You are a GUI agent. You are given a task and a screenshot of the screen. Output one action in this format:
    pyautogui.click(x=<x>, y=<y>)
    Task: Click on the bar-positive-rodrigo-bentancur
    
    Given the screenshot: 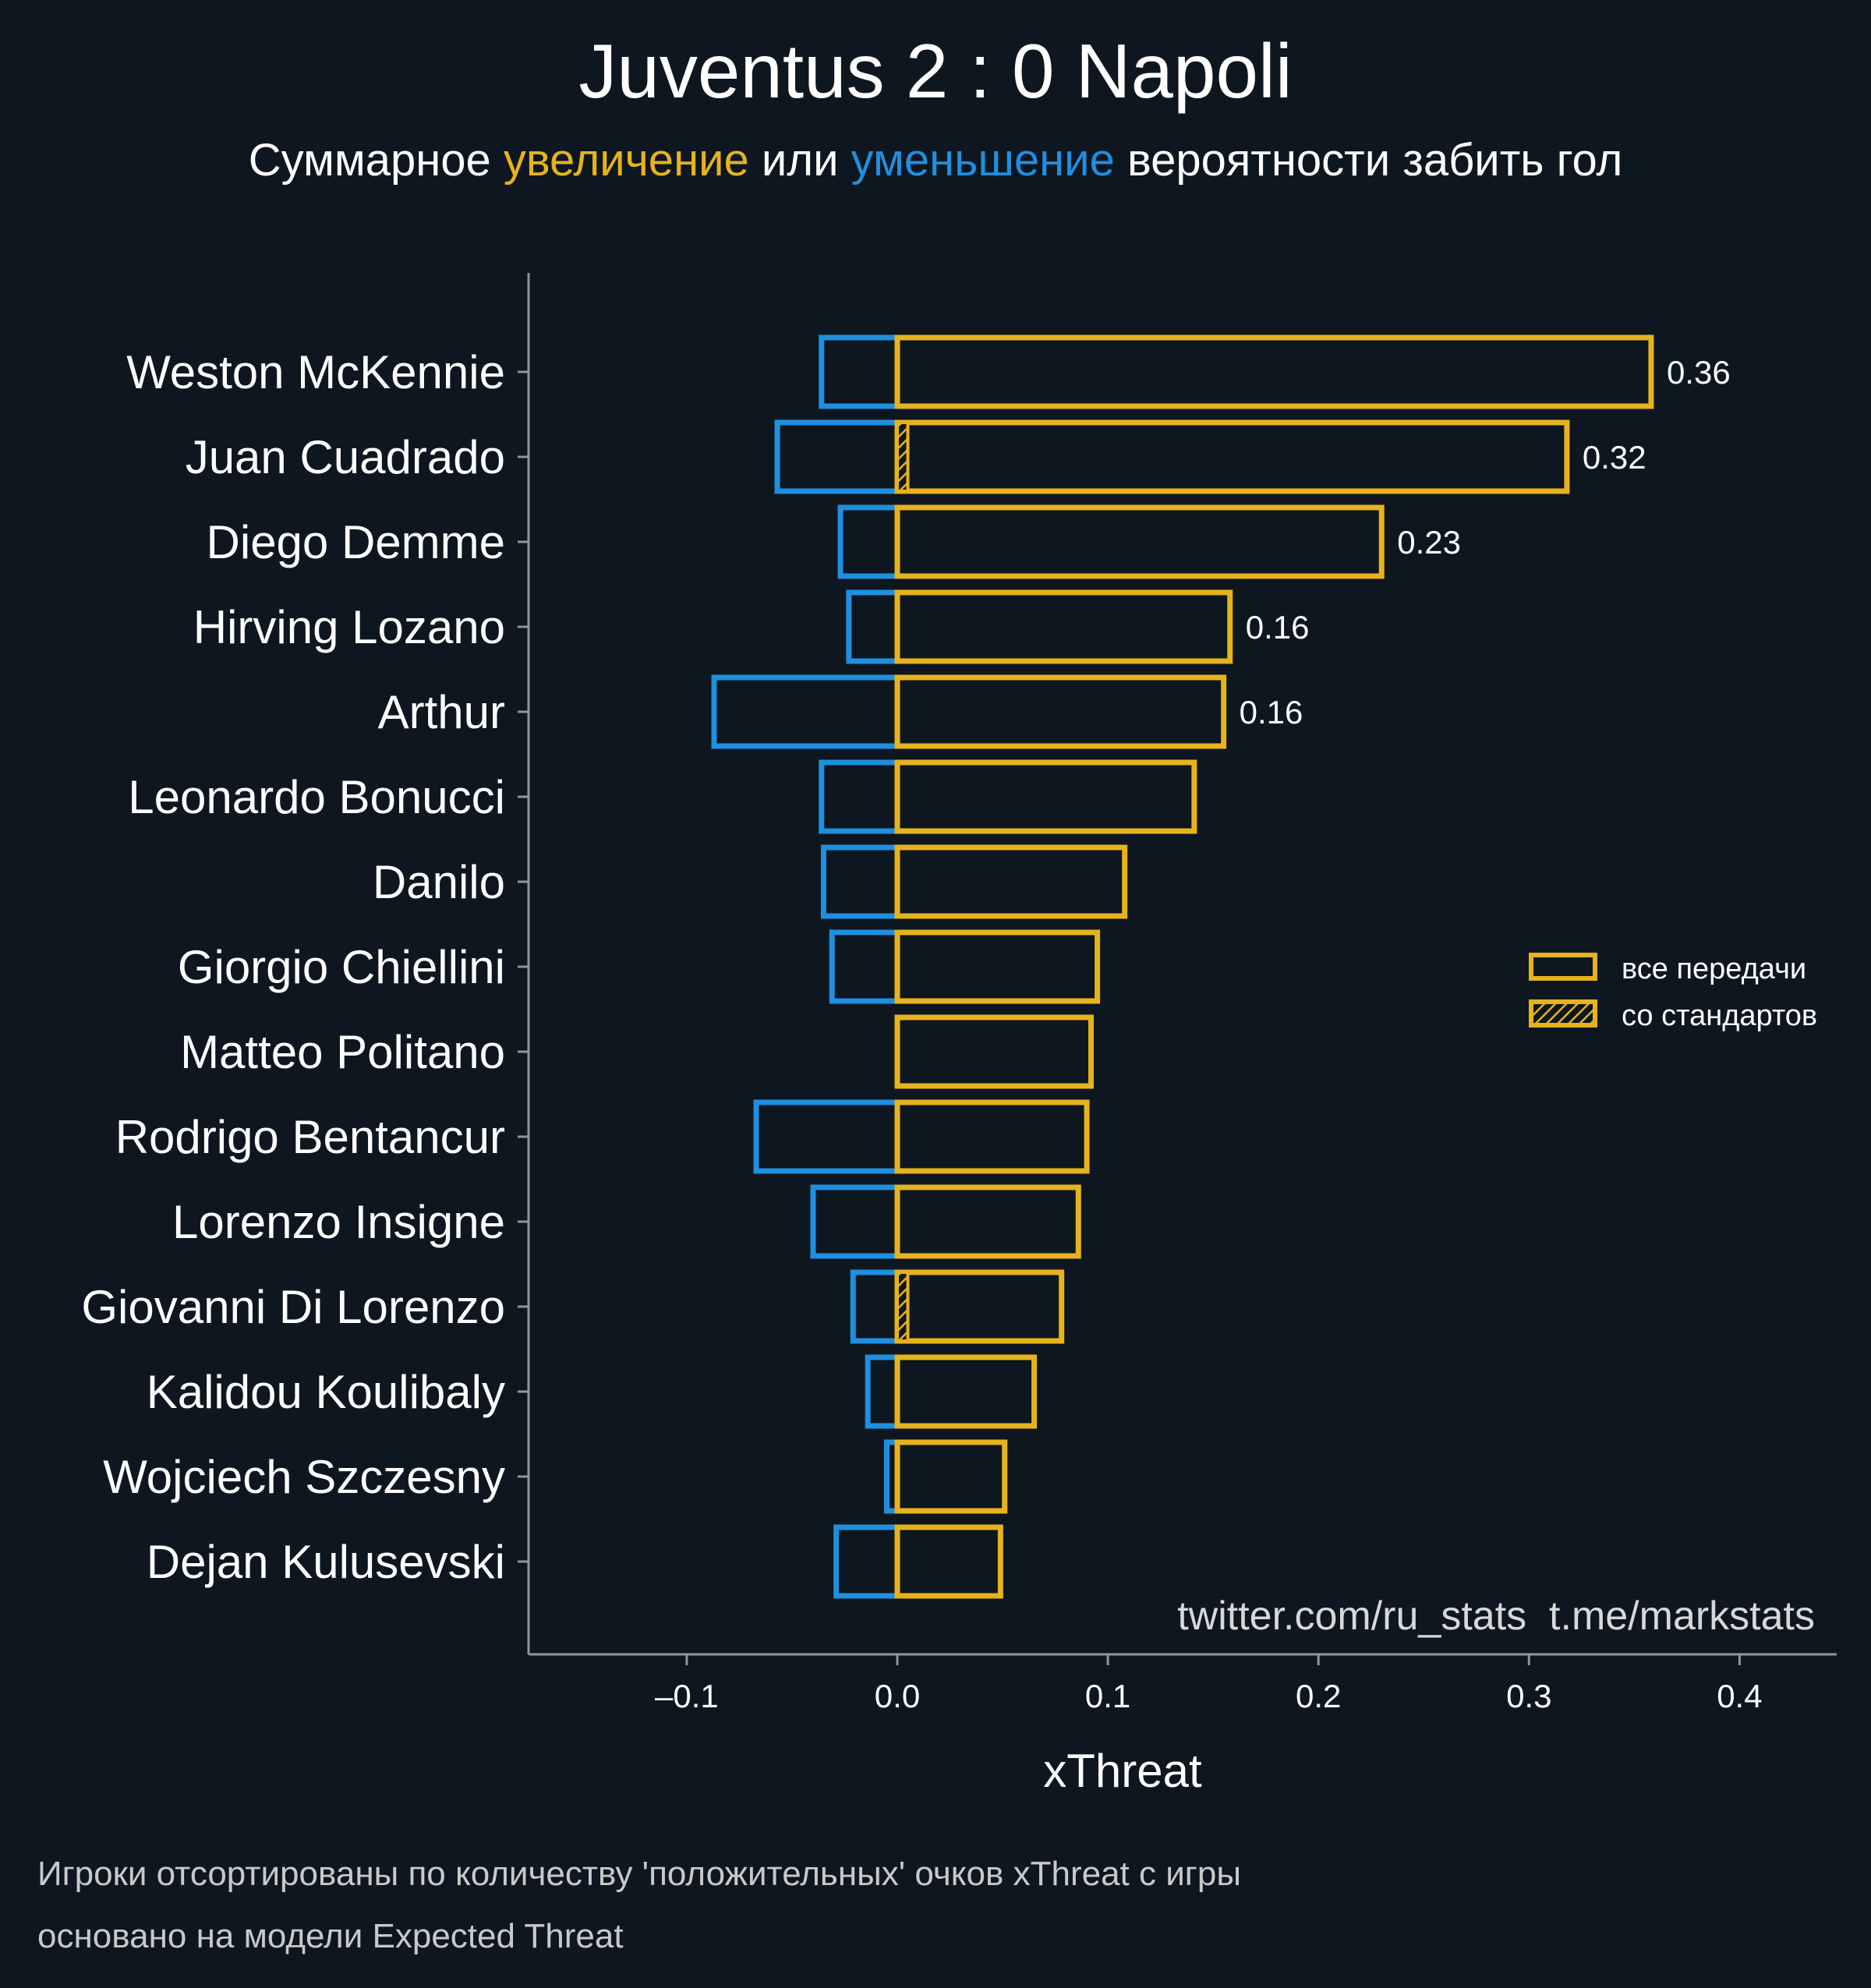 What is the action you would take?
    pyautogui.click(x=992, y=1136)
    